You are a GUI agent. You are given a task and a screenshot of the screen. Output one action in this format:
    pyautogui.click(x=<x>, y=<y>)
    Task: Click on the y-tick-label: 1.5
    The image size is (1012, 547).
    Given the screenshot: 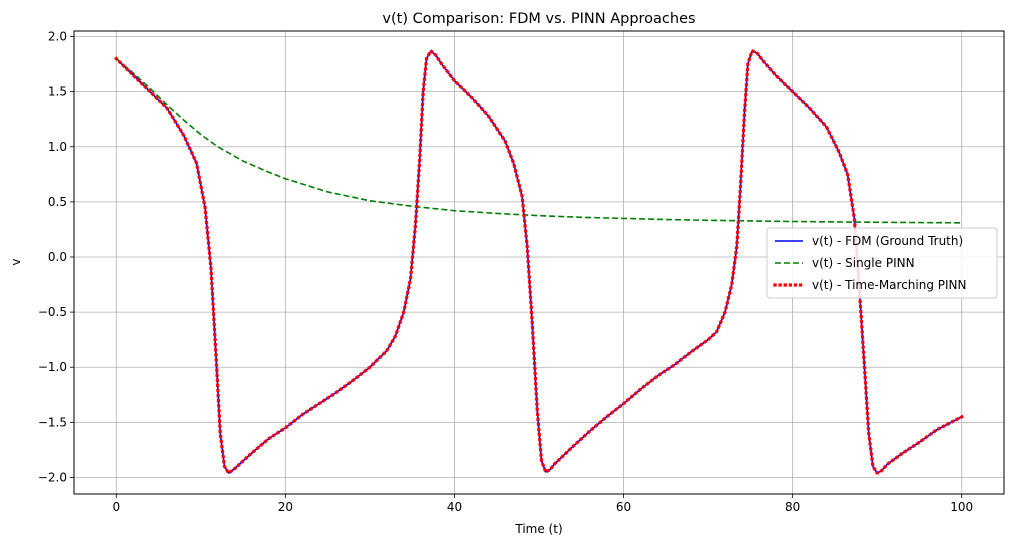 What is the action you would take?
    pyautogui.click(x=57, y=92)
    